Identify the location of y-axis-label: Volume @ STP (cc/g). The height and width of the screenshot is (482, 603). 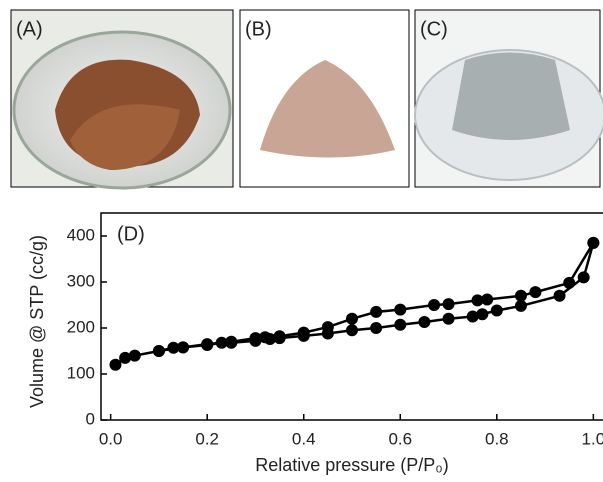
(37, 321).